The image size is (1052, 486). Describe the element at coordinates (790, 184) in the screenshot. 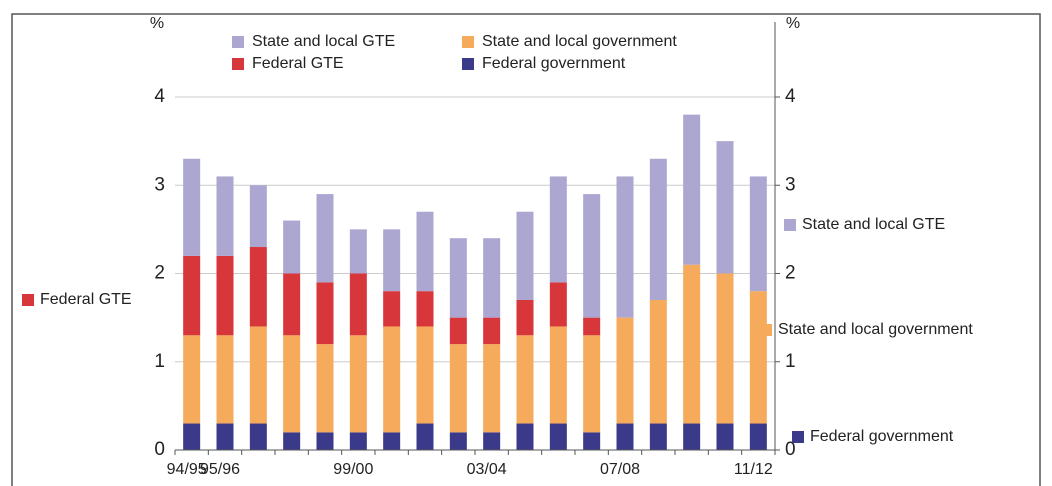

I see `y2-tick-label: 3` at that location.